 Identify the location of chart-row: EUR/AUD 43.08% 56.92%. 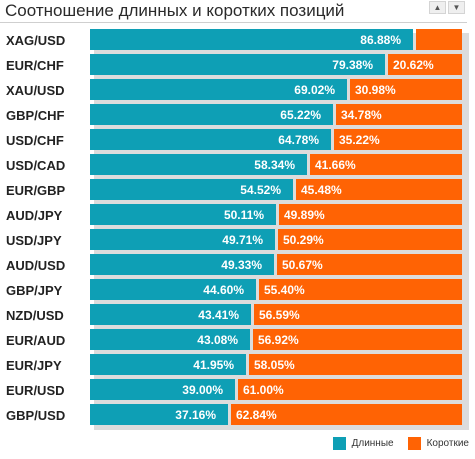
(235, 340).